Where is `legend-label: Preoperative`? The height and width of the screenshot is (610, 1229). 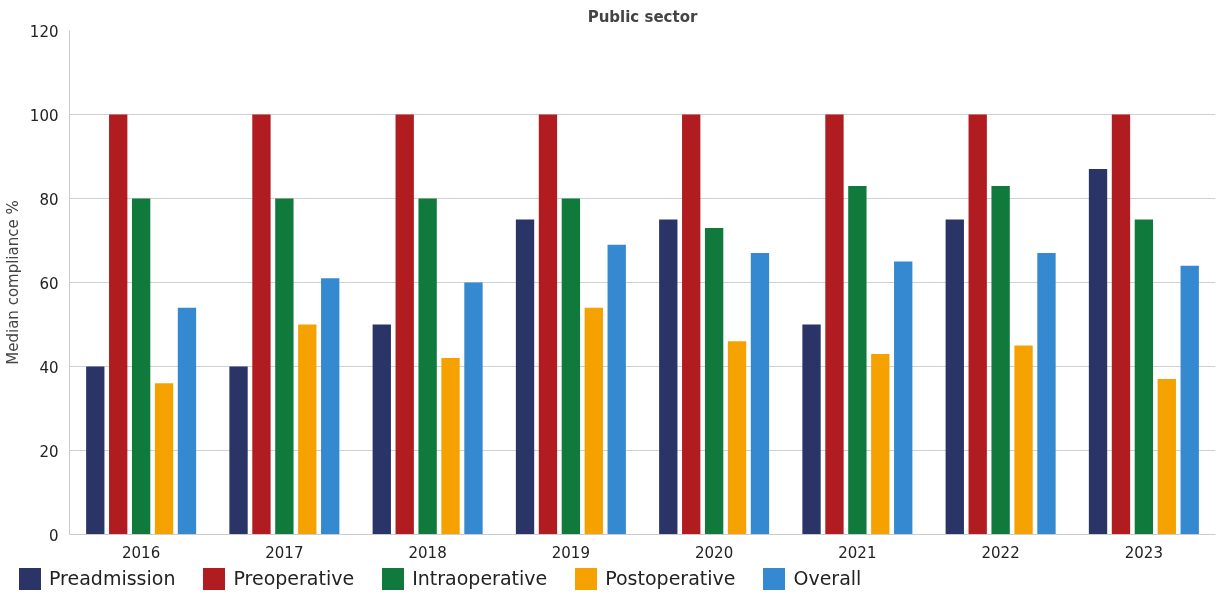
legend-label: Preoperative is located at coordinates (294, 578).